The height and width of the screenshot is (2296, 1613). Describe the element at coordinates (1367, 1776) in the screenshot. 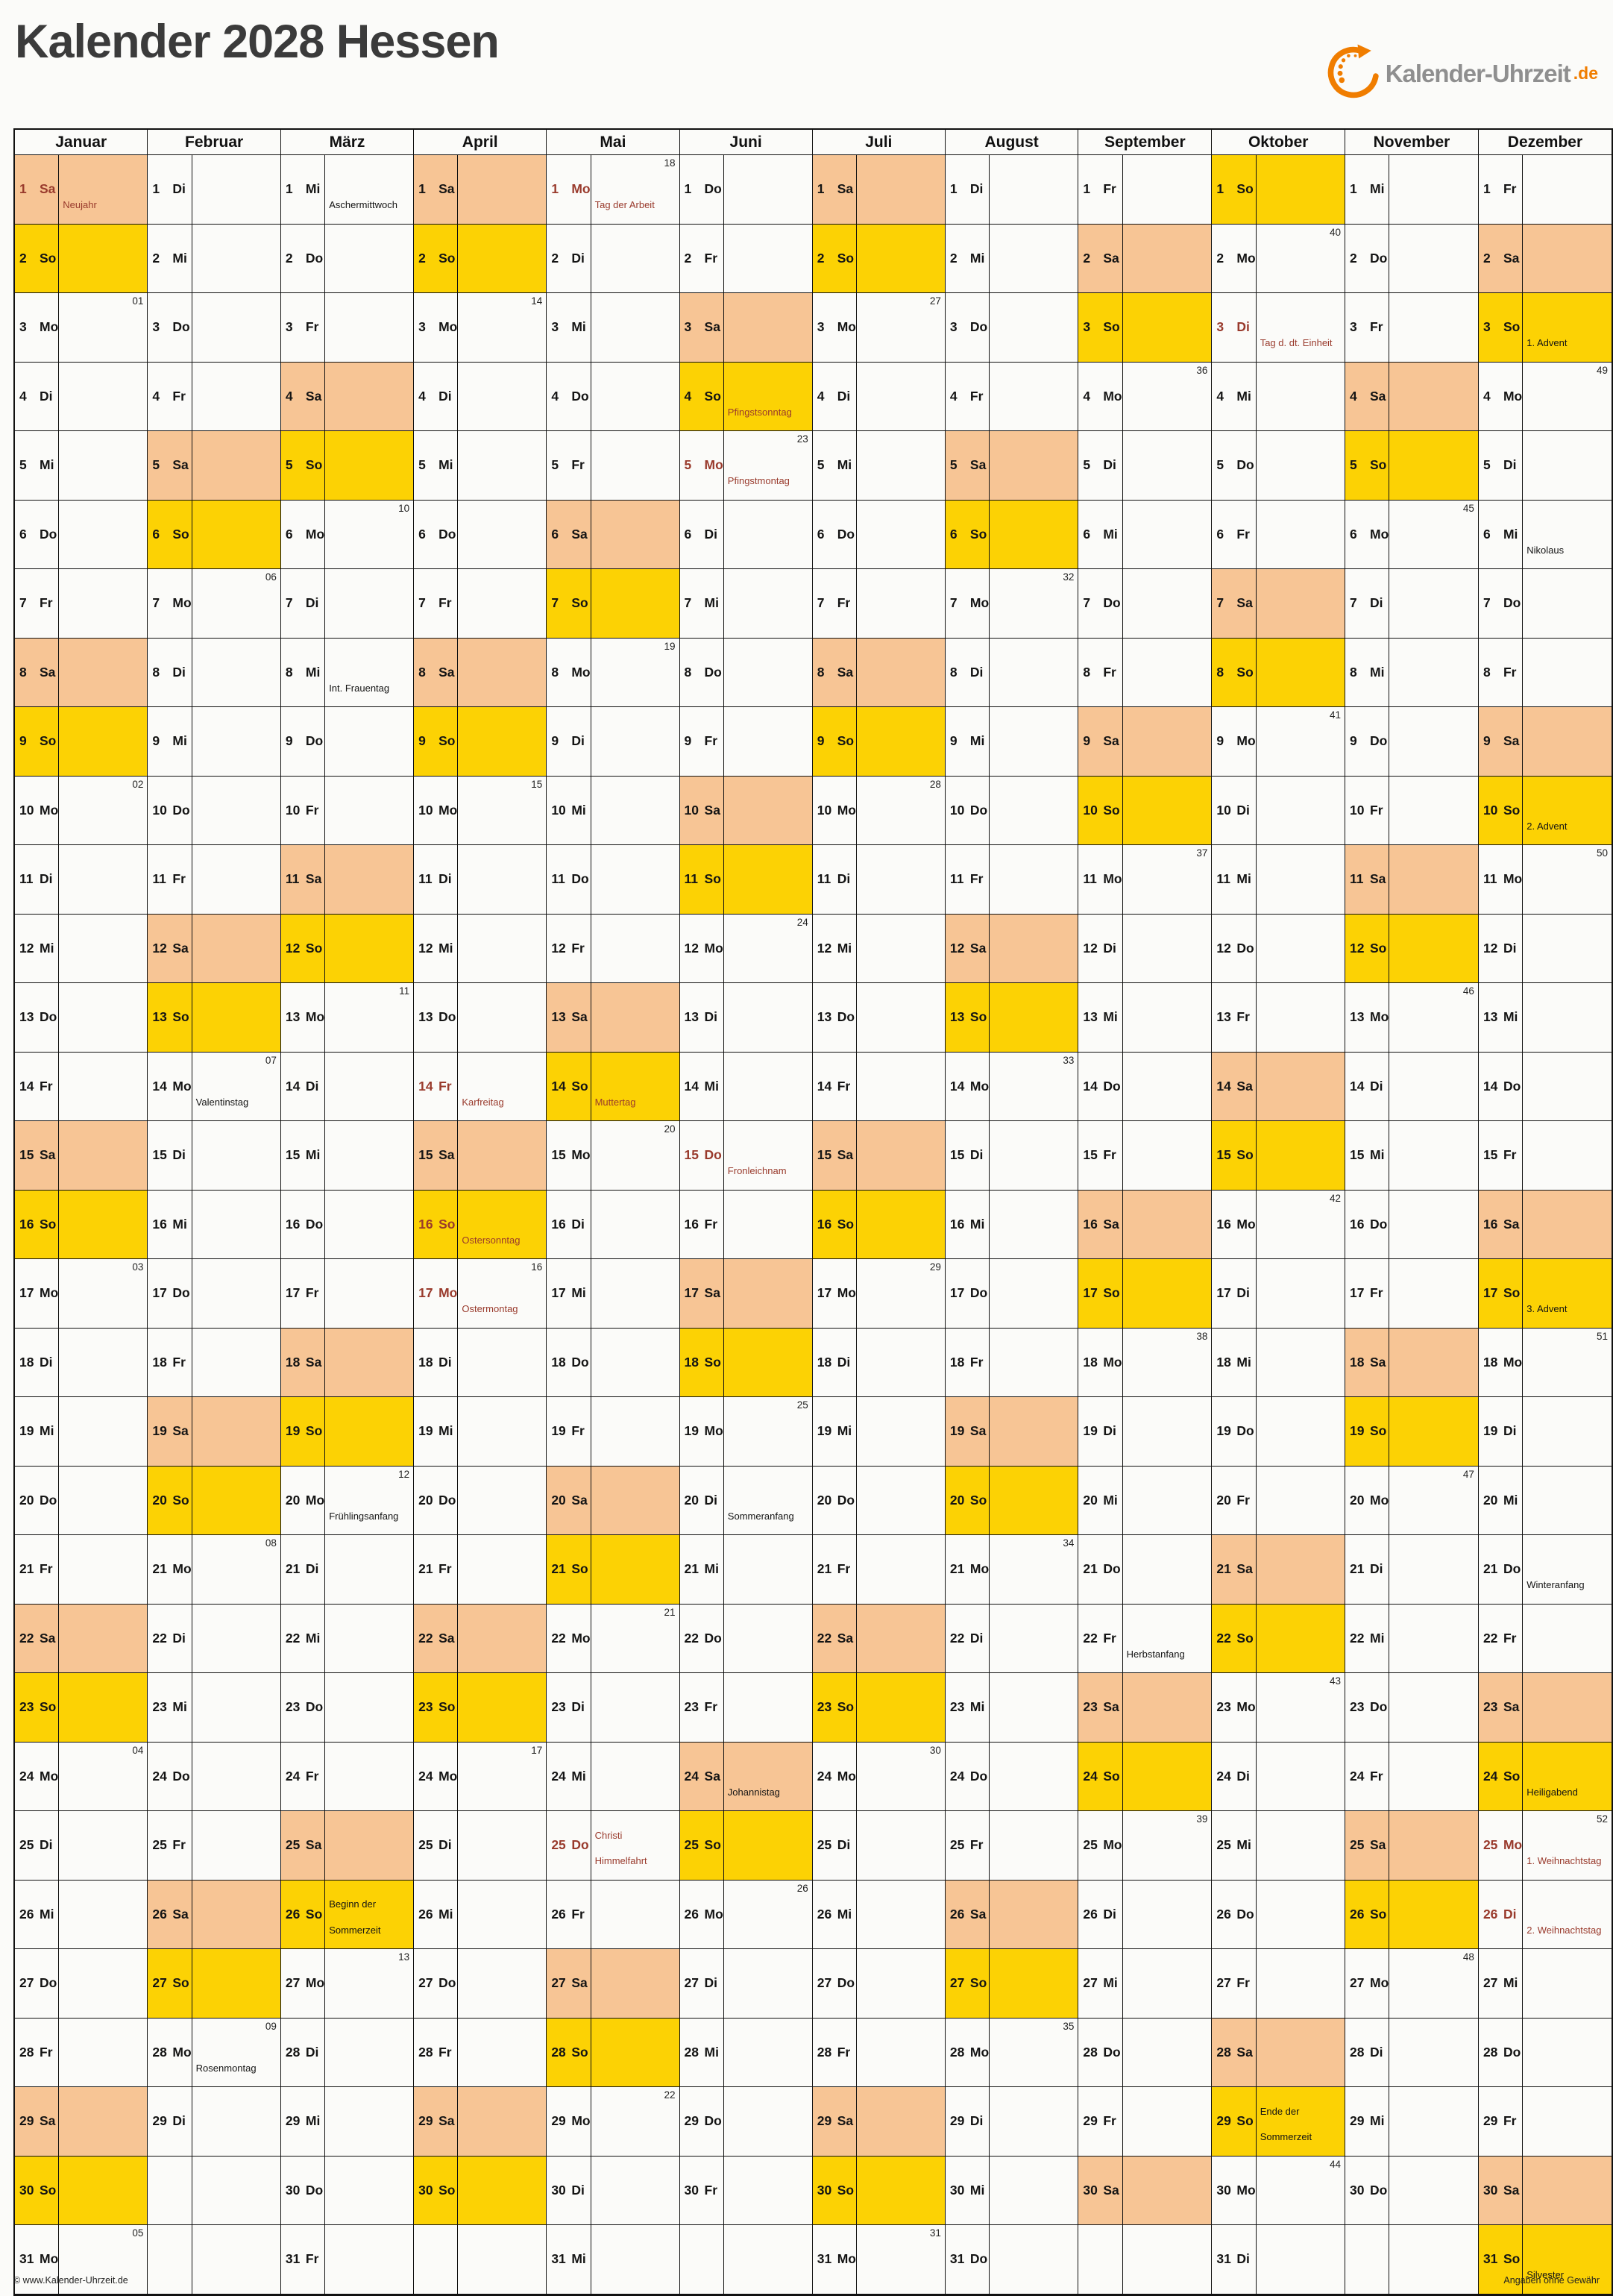

I see `day-cell: 24 Fr` at that location.